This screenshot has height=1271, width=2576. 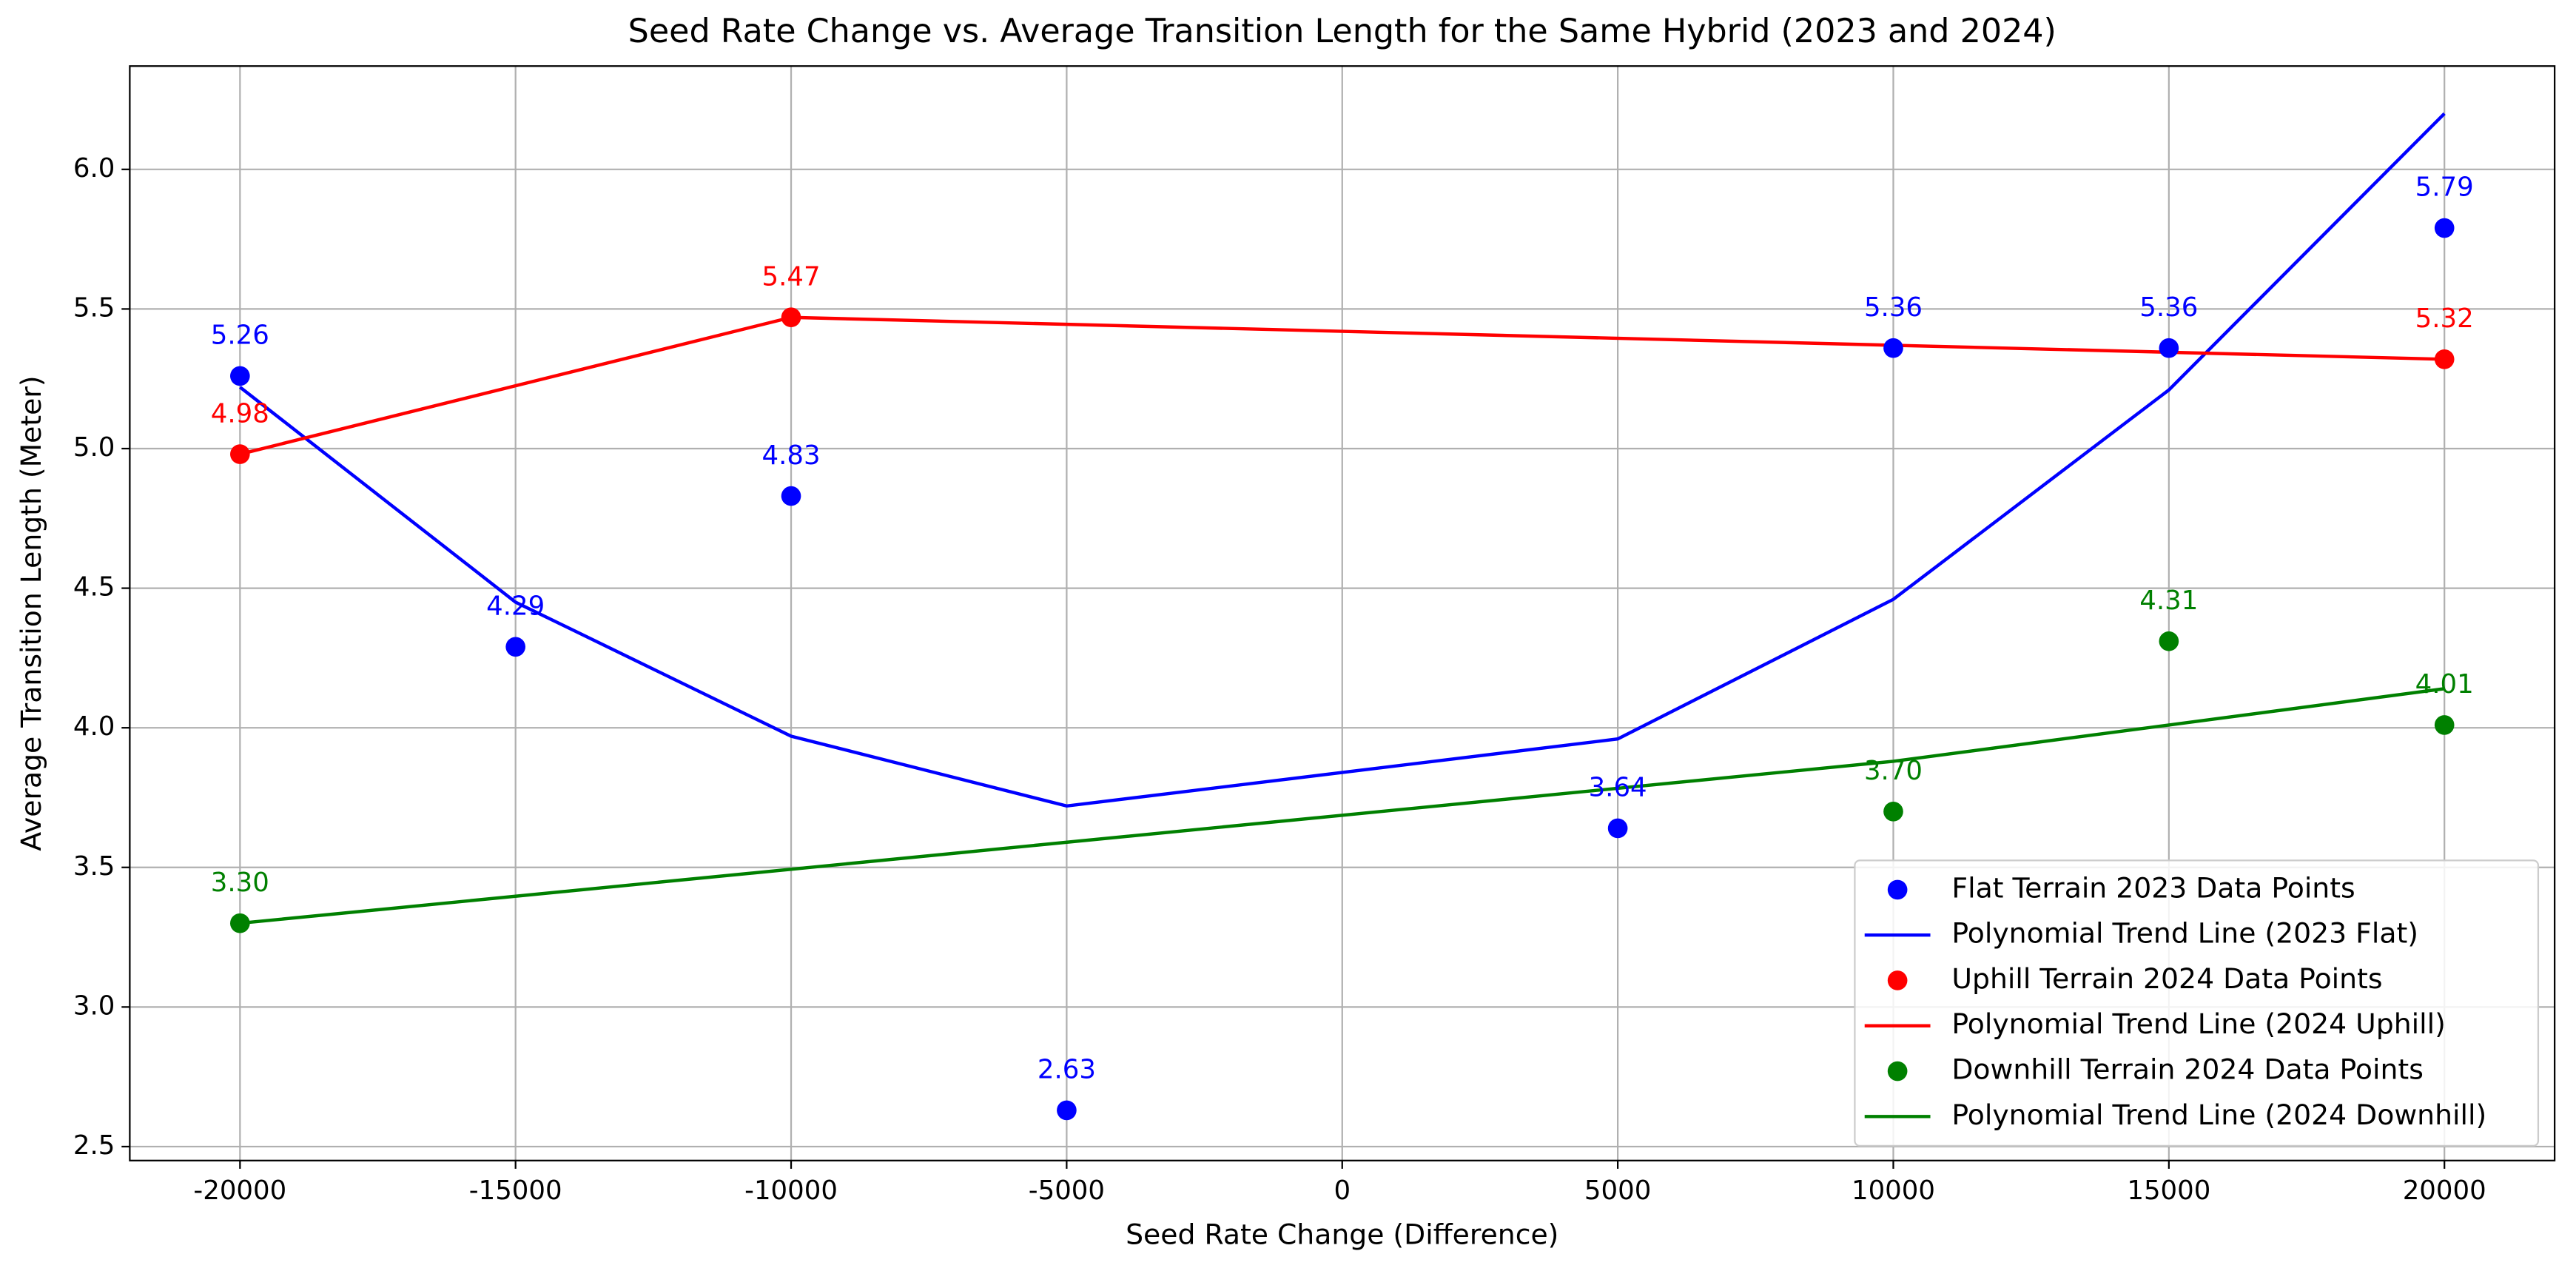 I want to click on x-axis-label: Seed Rate Change (Difference), so click(x=1342, y=1234).